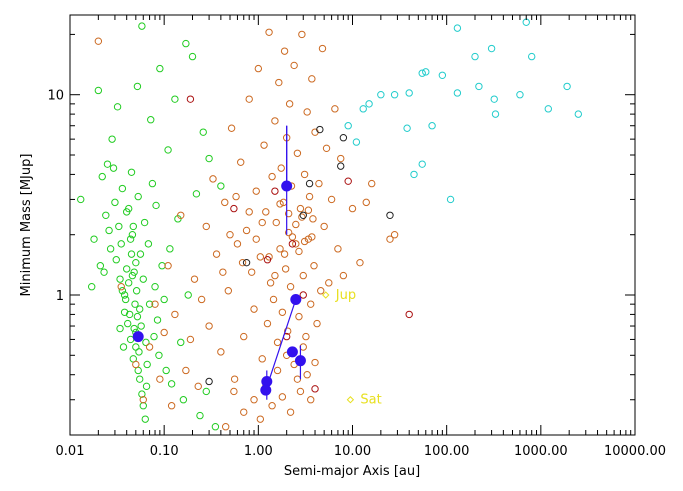  What do you see at coordinates (370, 400) in the screenshot?
I see `annotation-label: Sat` at bounding box center [370, 400].